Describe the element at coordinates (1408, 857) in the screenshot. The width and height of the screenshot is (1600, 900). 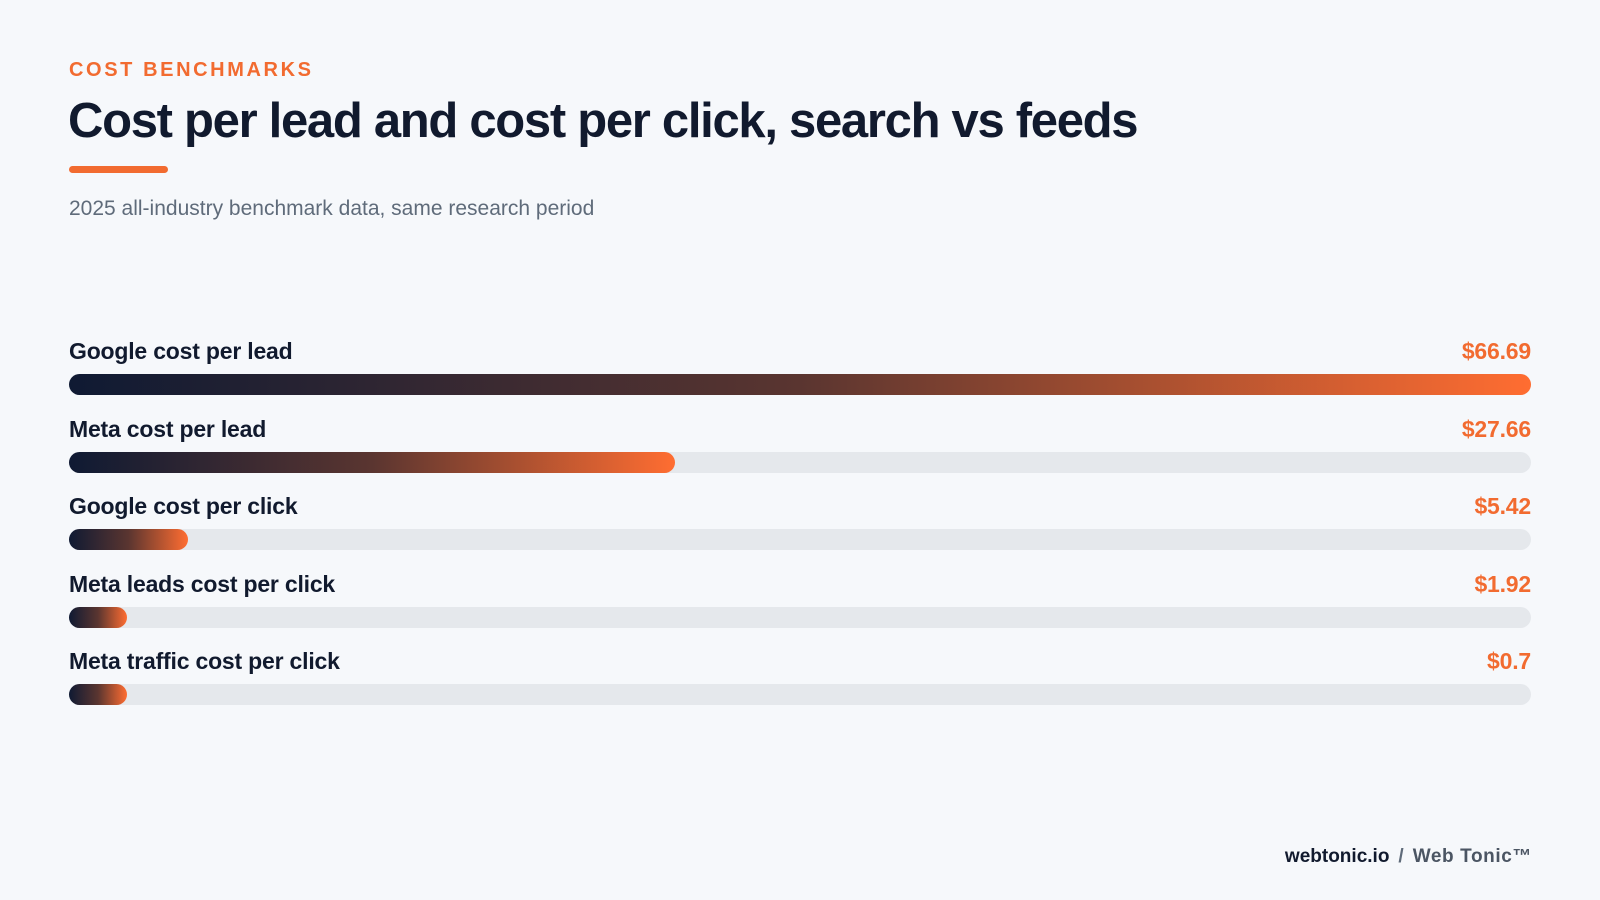
I see `footer-credit: webtonic.io / Web Tonic™` at that location.